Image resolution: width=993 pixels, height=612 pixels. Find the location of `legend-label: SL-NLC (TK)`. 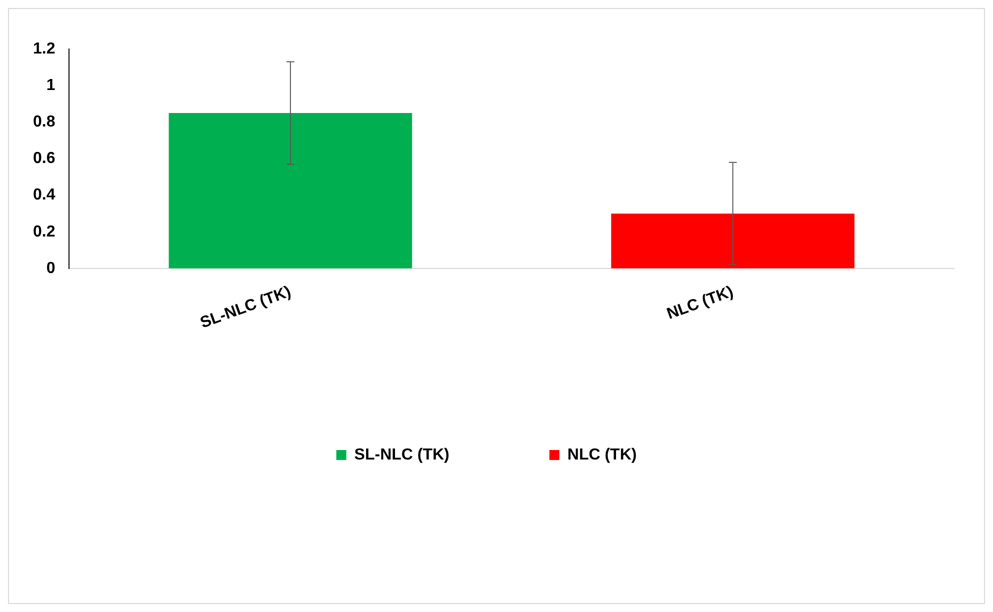

legend-label: SL-NLC (TK) is located at coordinates (402, 455).